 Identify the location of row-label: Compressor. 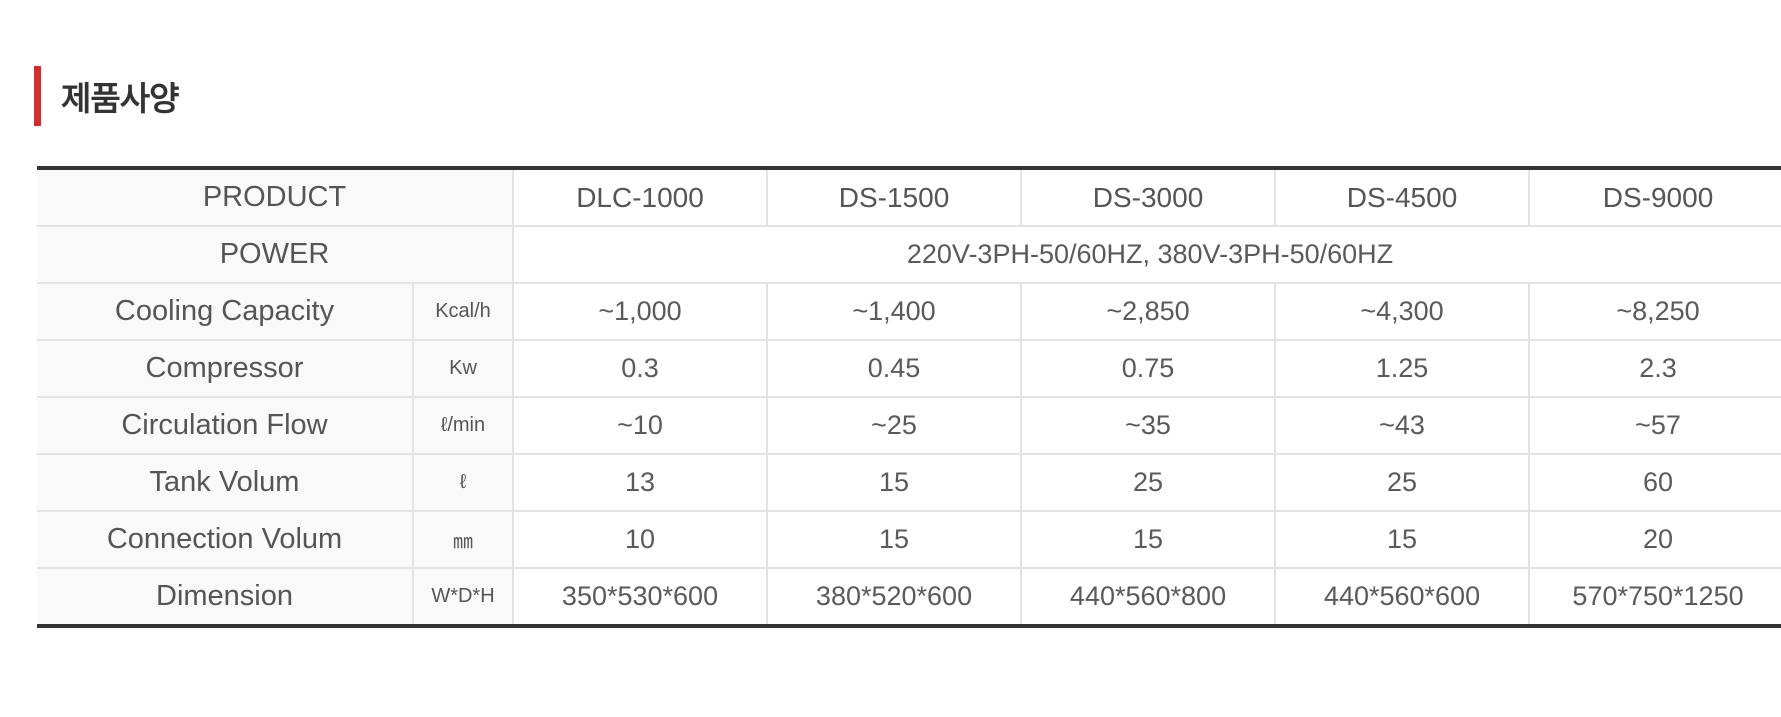
(225, 369).